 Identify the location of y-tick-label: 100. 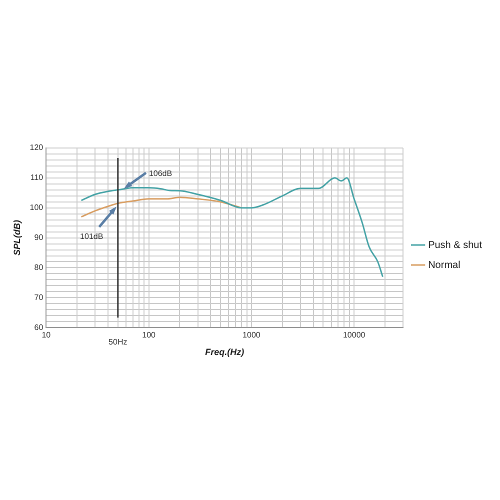
(37, 207).